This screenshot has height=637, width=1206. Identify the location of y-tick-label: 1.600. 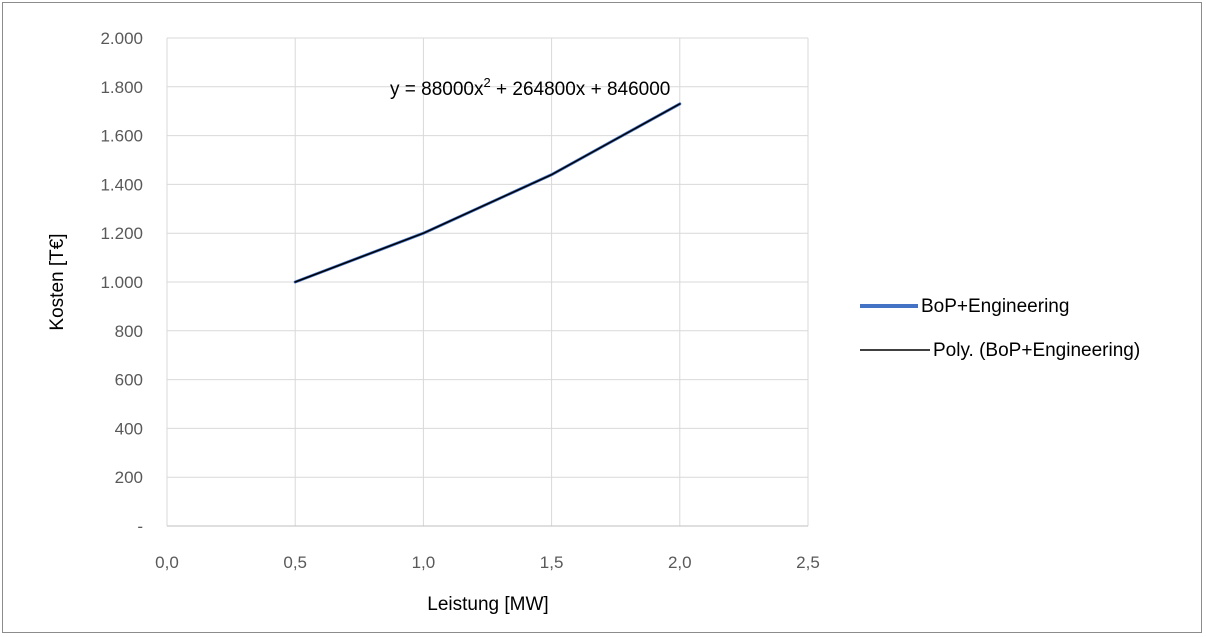
(121, 136).